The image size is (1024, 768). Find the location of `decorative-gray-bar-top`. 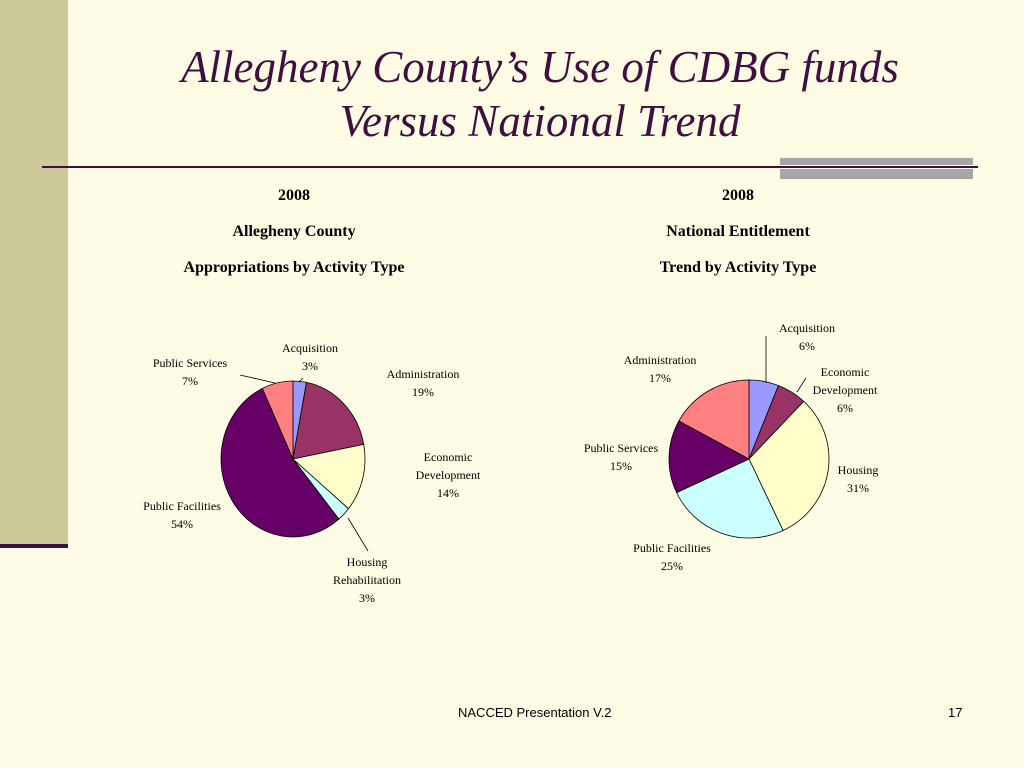

decorative-gray-bar-top is located at coordinates (876, 161).